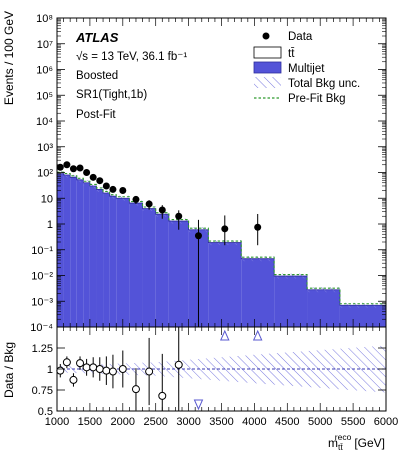  I want to click on main-y-tick-label-10: 10⁶, so click(44, 71).